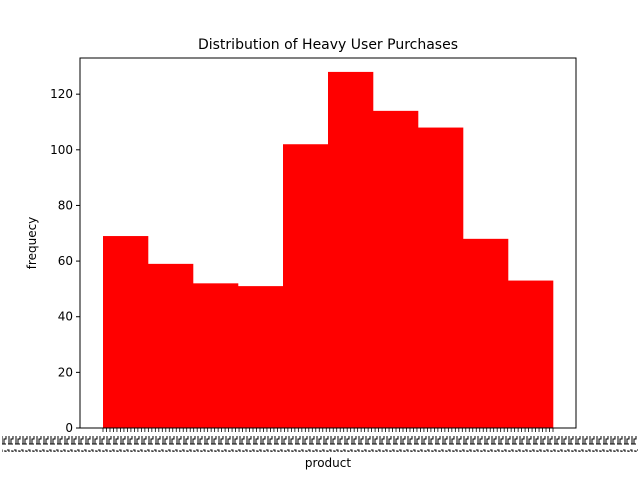  I want to click on y-tick-label: 100, so click(61, 150).